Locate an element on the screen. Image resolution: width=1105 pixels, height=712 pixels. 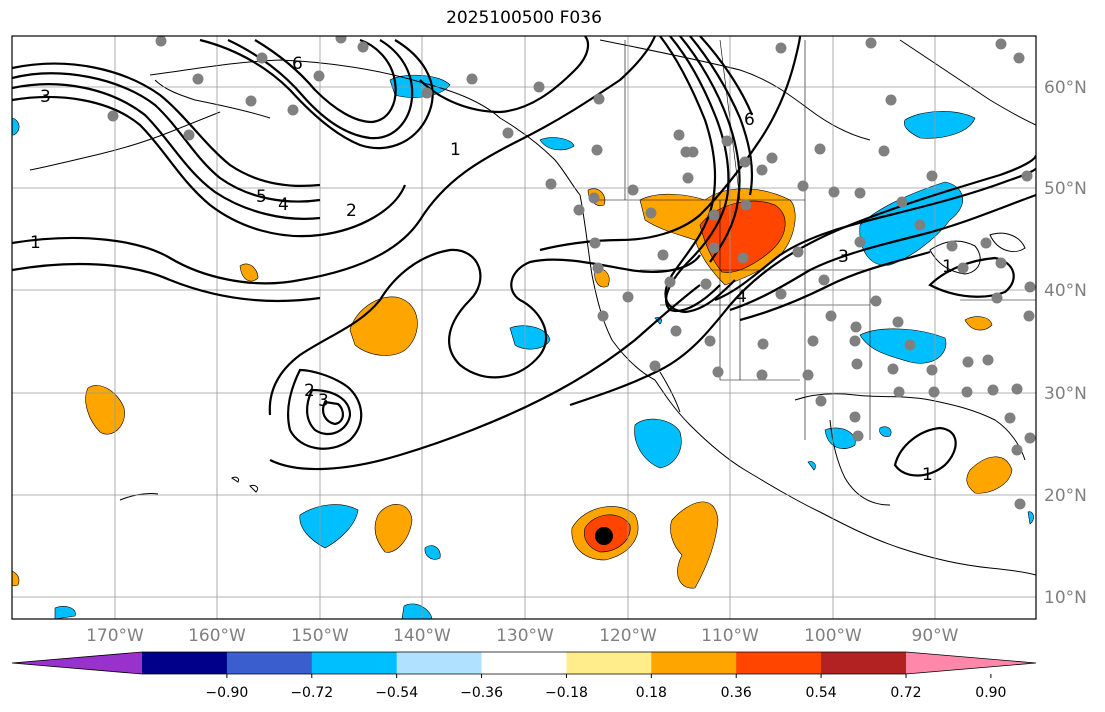
latitude-labels: 60°N 50°N 40°N 30°N 20°N 10°N is located at coordinates (1065, 343).